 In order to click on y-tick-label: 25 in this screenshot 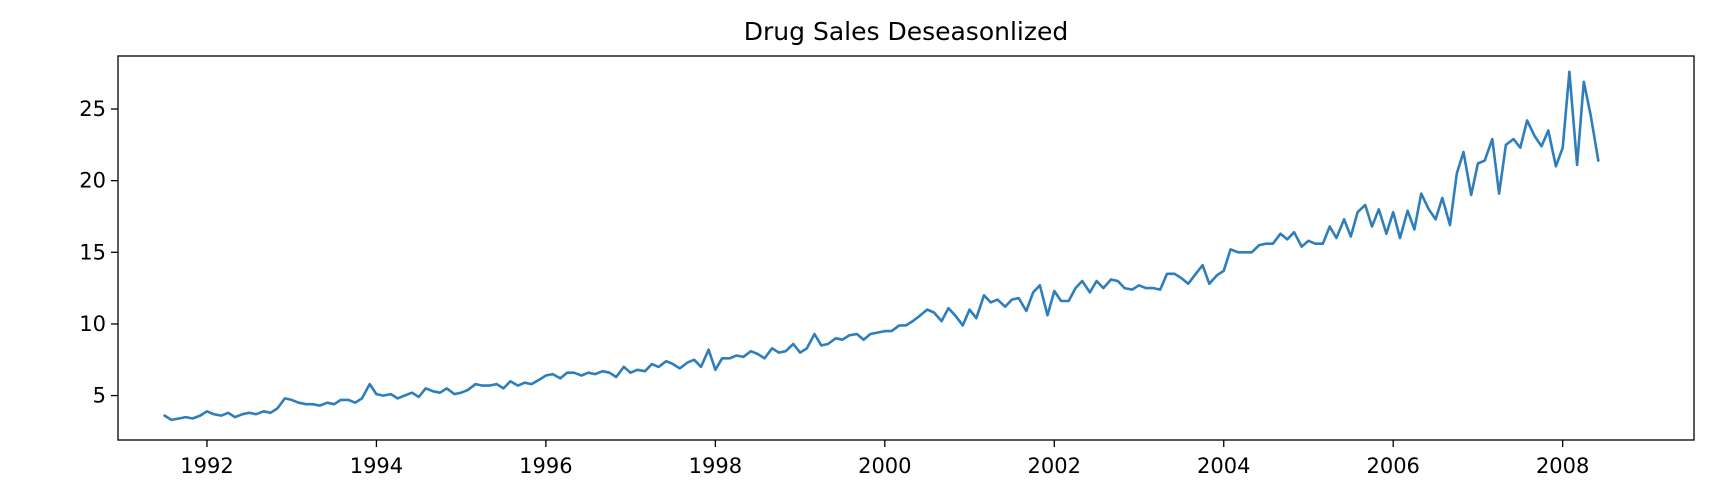, I will do `click(92, 109)`.